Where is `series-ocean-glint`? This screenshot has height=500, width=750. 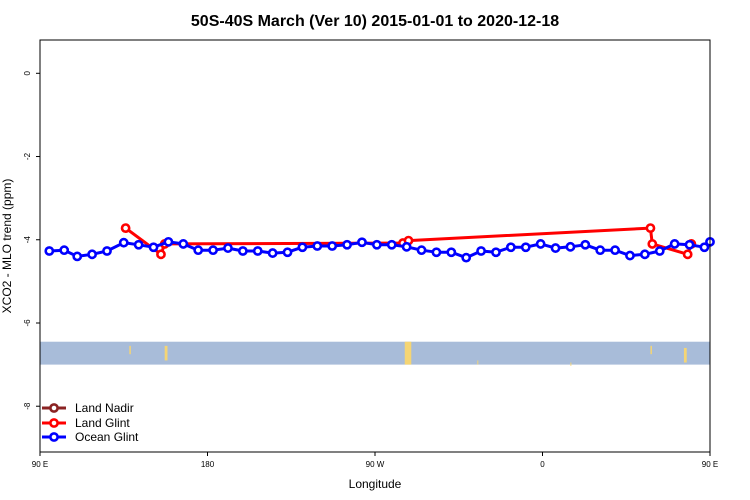 series-ocean-glint is located at coordinates (379, 249).